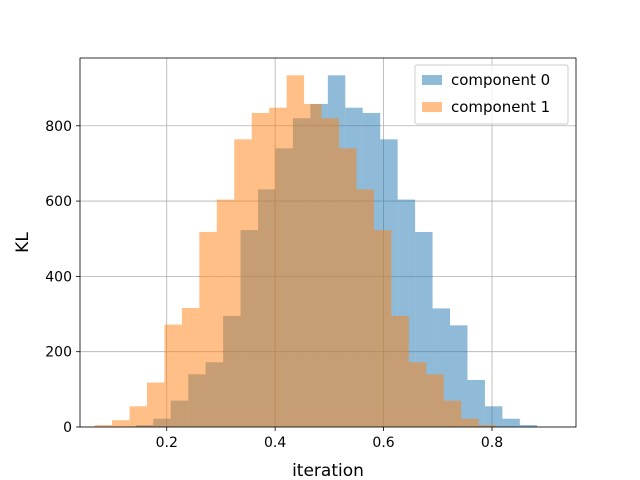 Image resolution: width=640 pixels, height=480 pixels. I want to click on y-tick-label: 200, so click(58, 353).